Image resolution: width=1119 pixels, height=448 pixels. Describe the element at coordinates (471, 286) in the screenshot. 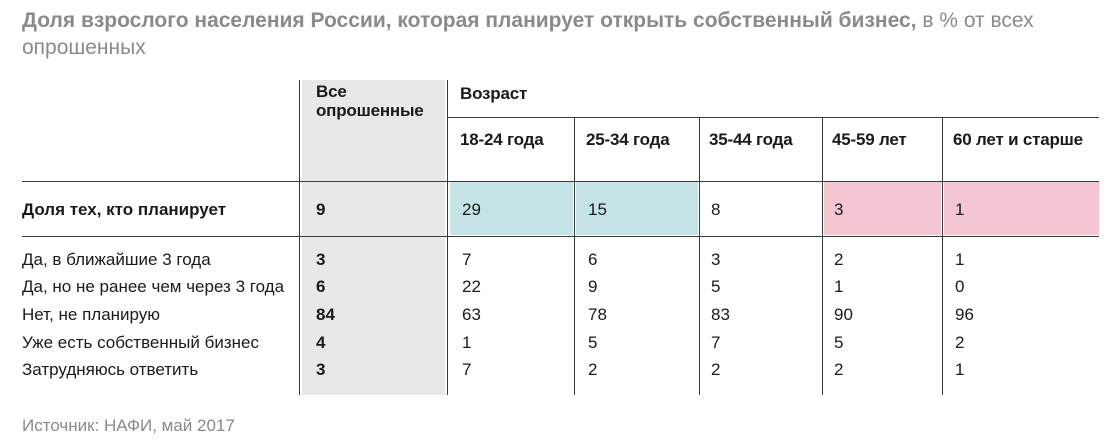

I see `table-cell: 22` at that location.